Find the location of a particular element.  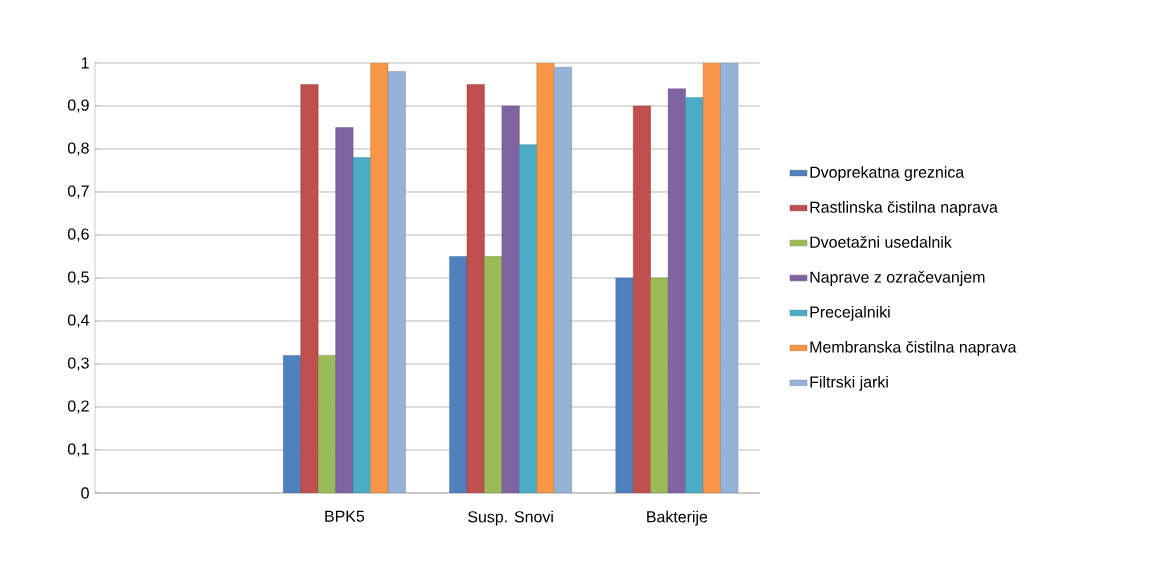

legend-label: Rastlinska čistilna naprava is located at coordinates (904, 208).